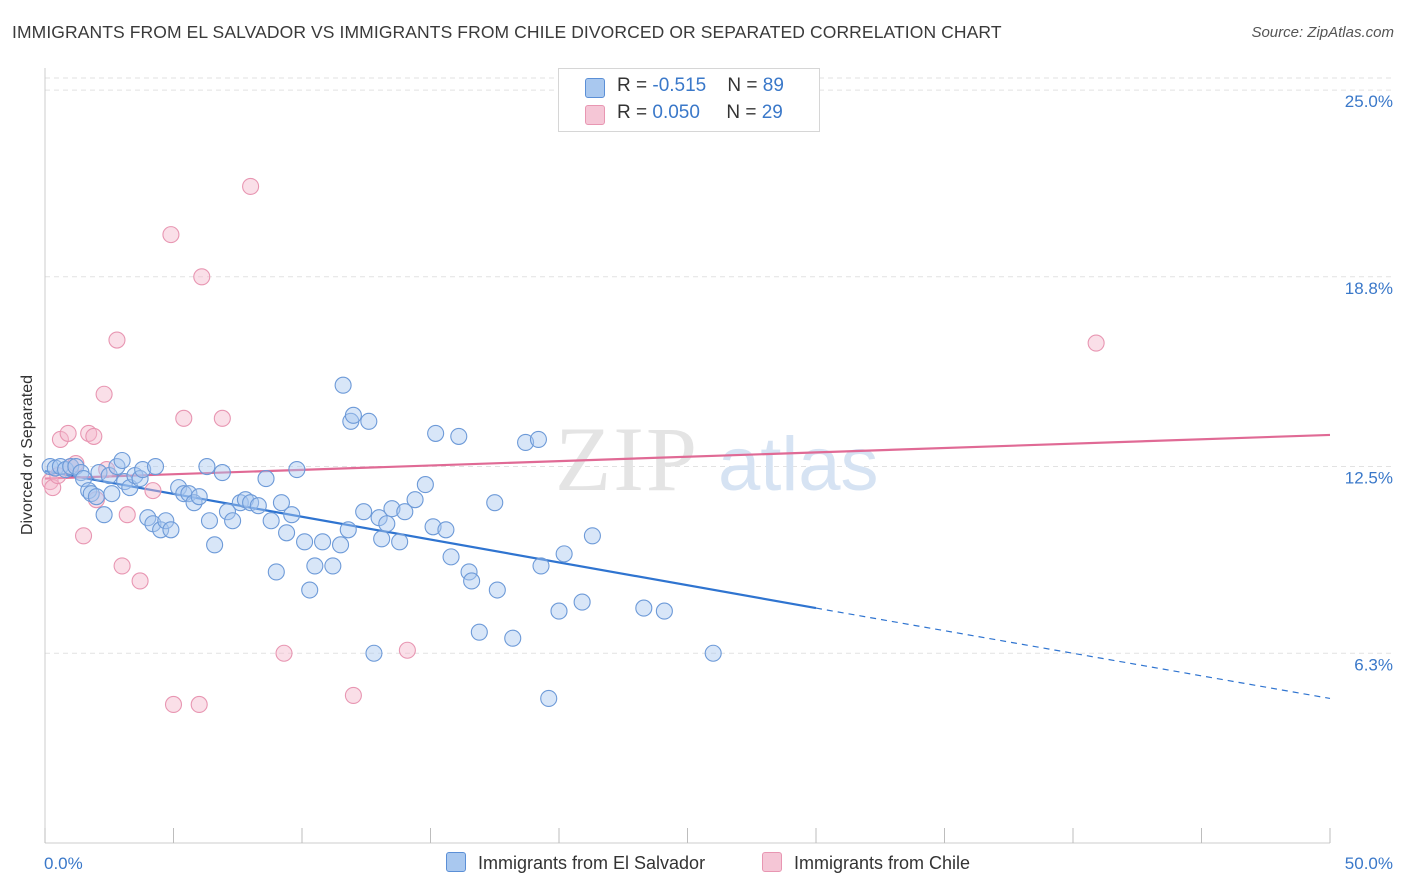 The image size is (1406, 892). What do you see at coordinates (595, 88) in the screenshot?
I see `legend-swatch-blue` at bounding box center [595, 88].